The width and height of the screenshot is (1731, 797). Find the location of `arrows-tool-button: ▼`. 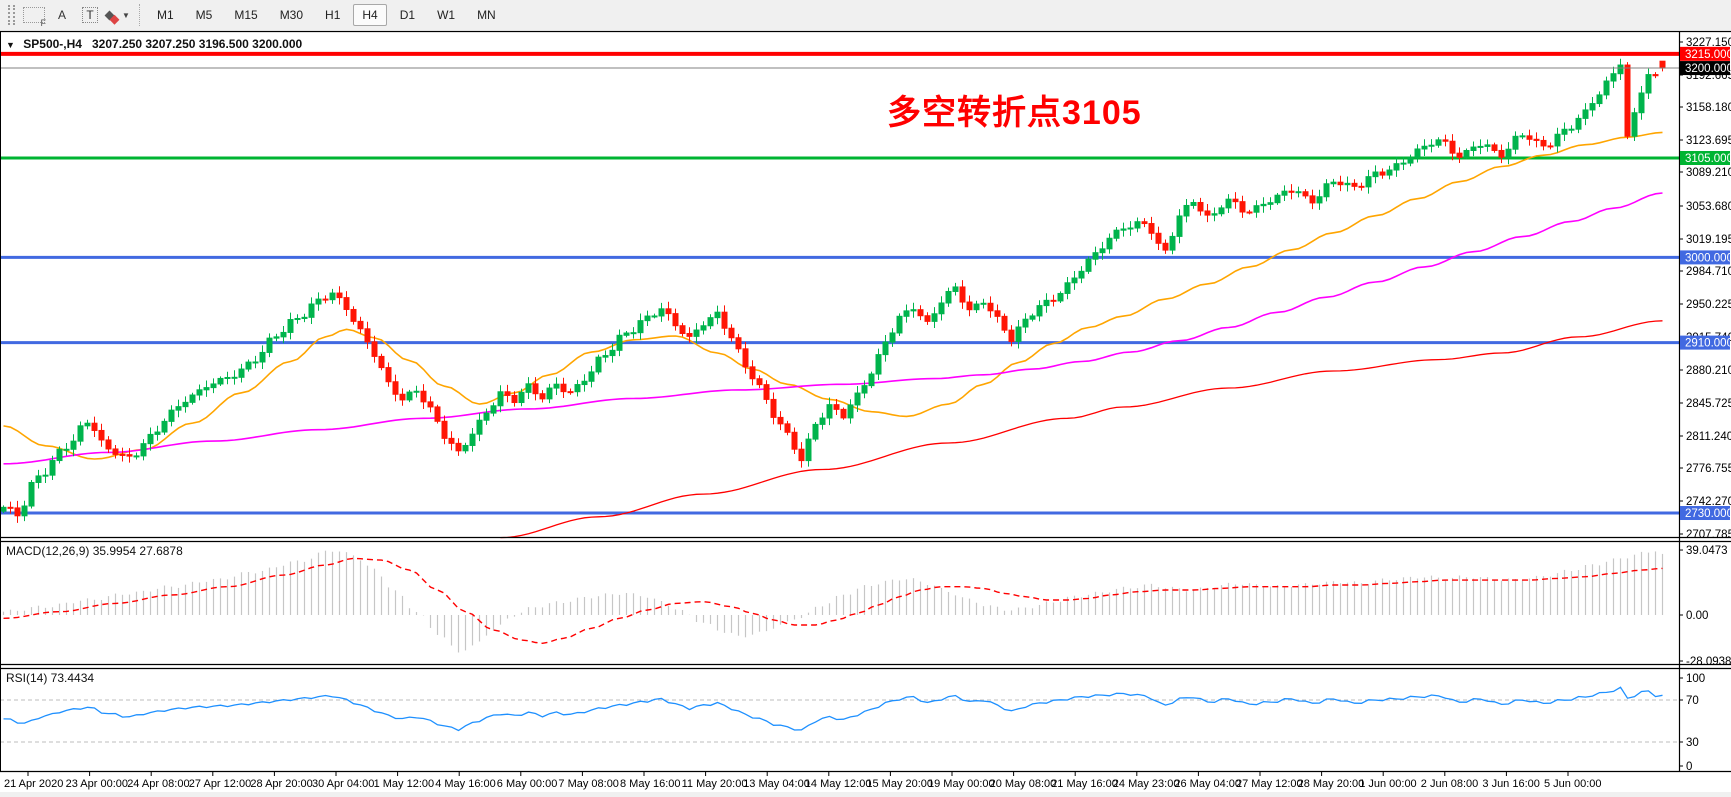

arrows-tool-button: ▼ is located at coordinates (117, 15).